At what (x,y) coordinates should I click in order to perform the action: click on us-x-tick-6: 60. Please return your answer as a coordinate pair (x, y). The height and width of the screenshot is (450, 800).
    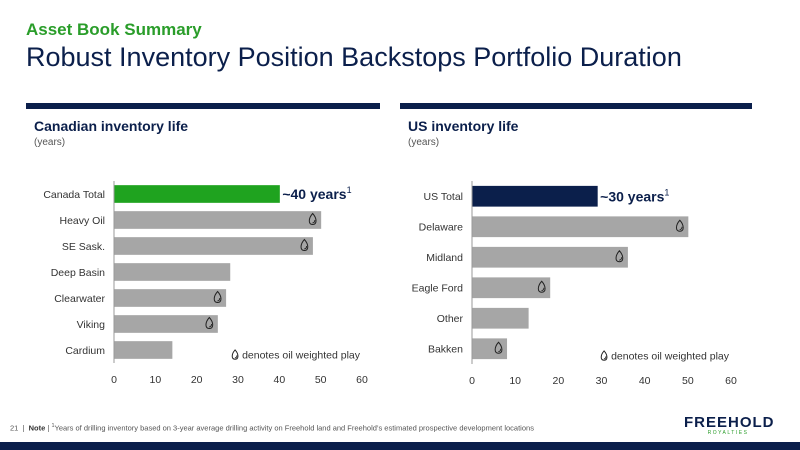
    Looking at the image, I should click on (731, 381).